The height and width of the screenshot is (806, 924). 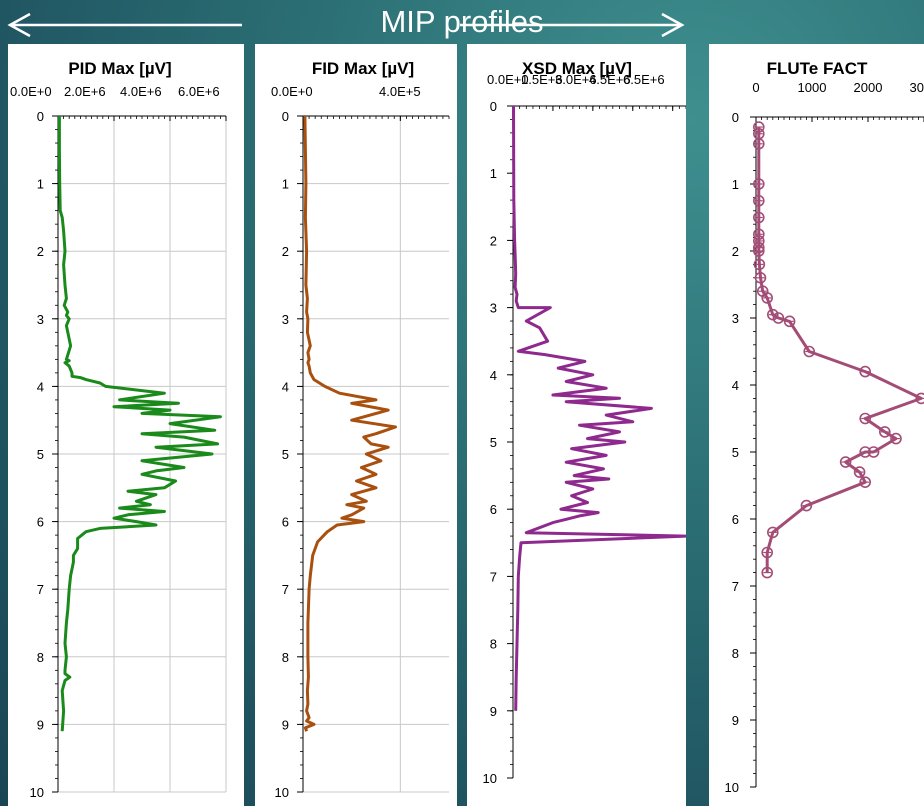 I want to click on xsd-x-tick-label: 1.5E+6, so click(x=542, y=79).